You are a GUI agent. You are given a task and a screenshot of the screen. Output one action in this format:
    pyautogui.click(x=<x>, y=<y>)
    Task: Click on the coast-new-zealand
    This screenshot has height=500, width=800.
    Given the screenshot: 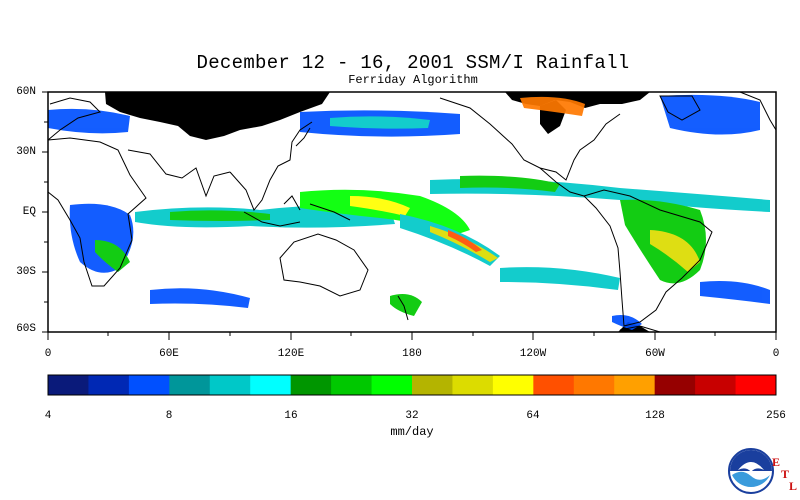 What is the action you would take?
    pyautogui.click(x=403, y=308)
    